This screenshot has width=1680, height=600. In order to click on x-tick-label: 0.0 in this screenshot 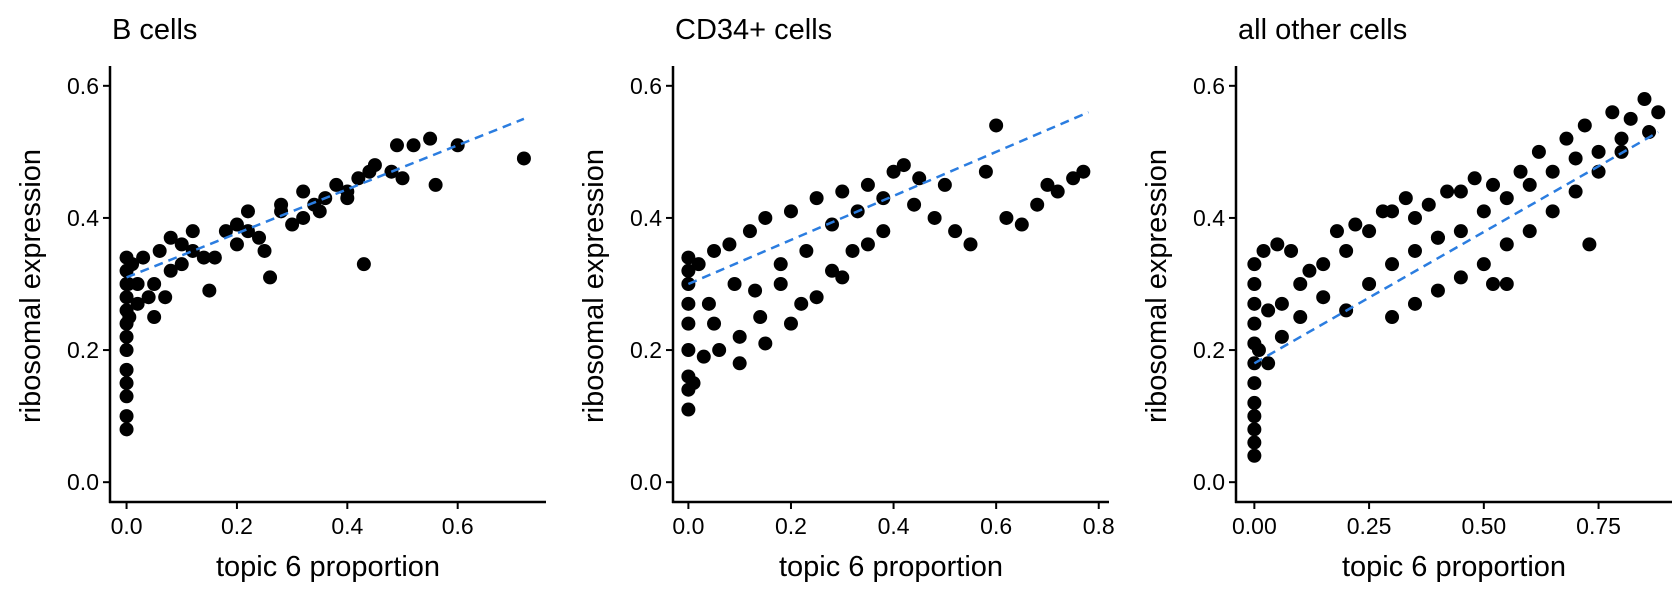, I will do `click(127, 526)`.